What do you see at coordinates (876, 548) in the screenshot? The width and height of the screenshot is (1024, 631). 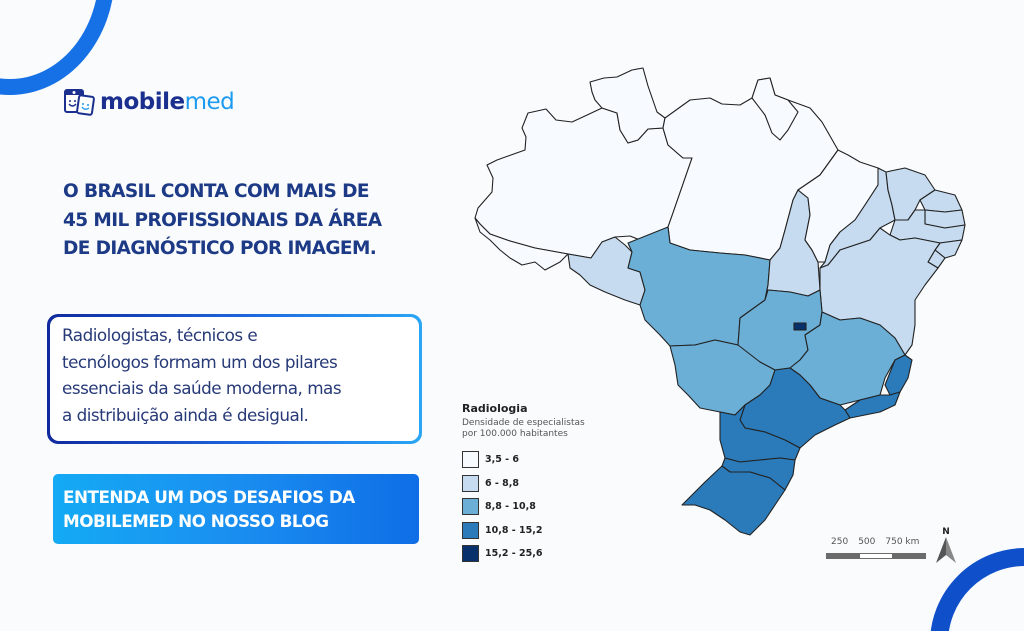 I see `map-scale-bar: 250 500 750 km` at bounding box center [876, 548].